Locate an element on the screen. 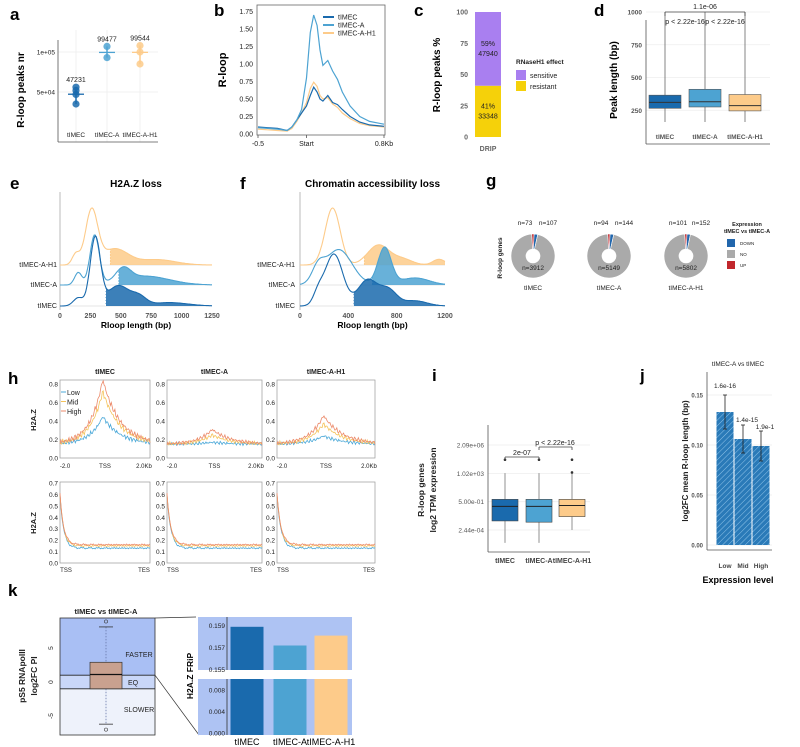 This screenshot has width=800, height=747. p-value-label: p < 2.22e-16 is located at coordinates (555, 443).